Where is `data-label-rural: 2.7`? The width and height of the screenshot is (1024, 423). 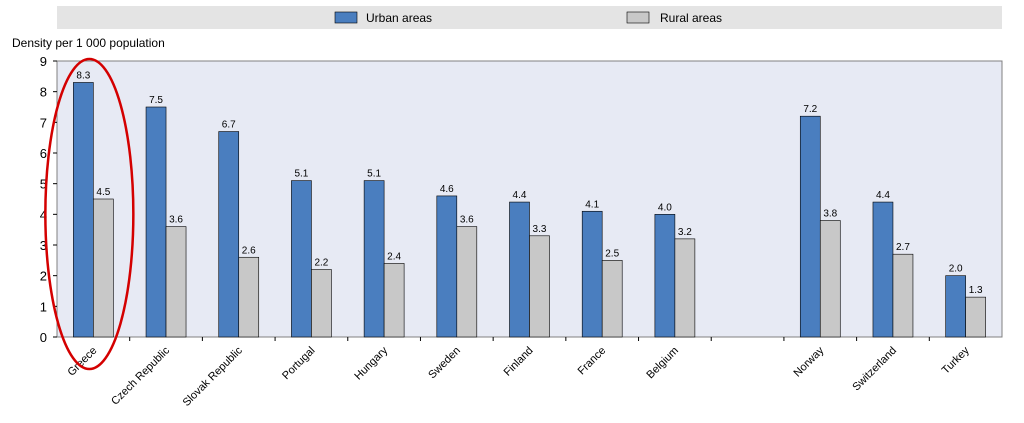
data-label-rural: 2.7 is located at coordinates (903, 247).